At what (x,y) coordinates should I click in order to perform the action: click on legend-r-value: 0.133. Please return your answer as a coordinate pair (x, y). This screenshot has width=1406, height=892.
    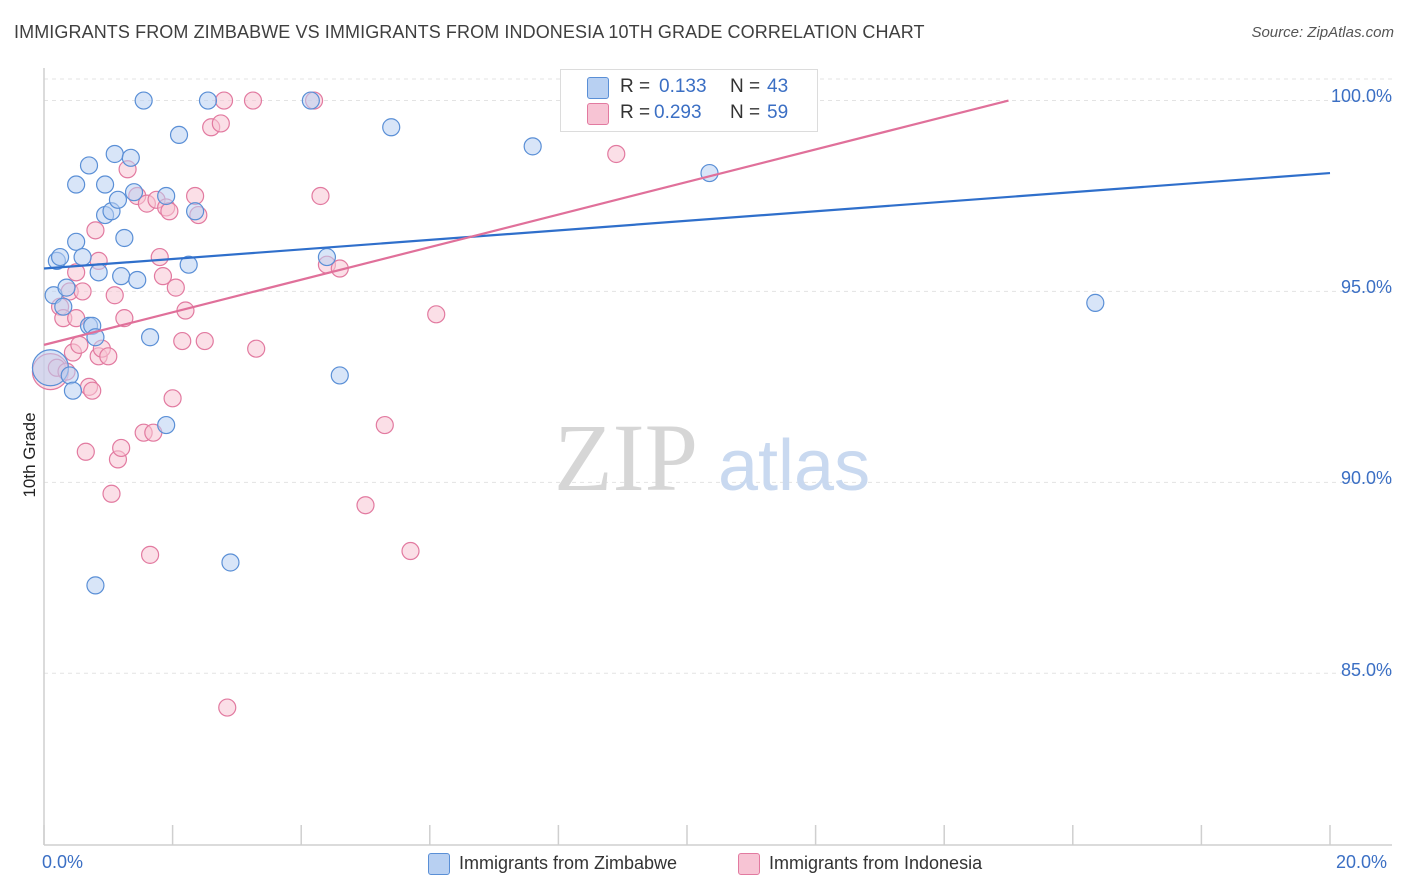
    Looking at the image, I should click on (683, 86).